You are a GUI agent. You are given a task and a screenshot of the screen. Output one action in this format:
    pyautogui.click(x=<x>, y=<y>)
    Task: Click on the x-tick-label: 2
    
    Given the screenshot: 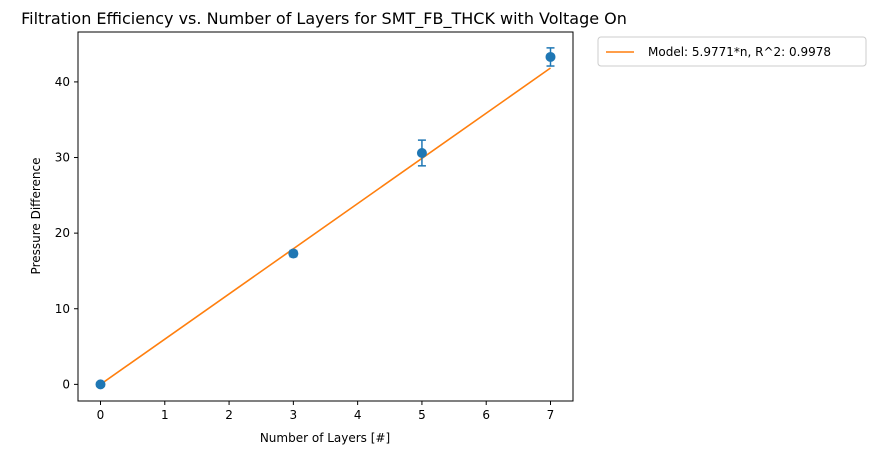 What is the action you would take?
    pyautogui.click(x=229, y=415)
    